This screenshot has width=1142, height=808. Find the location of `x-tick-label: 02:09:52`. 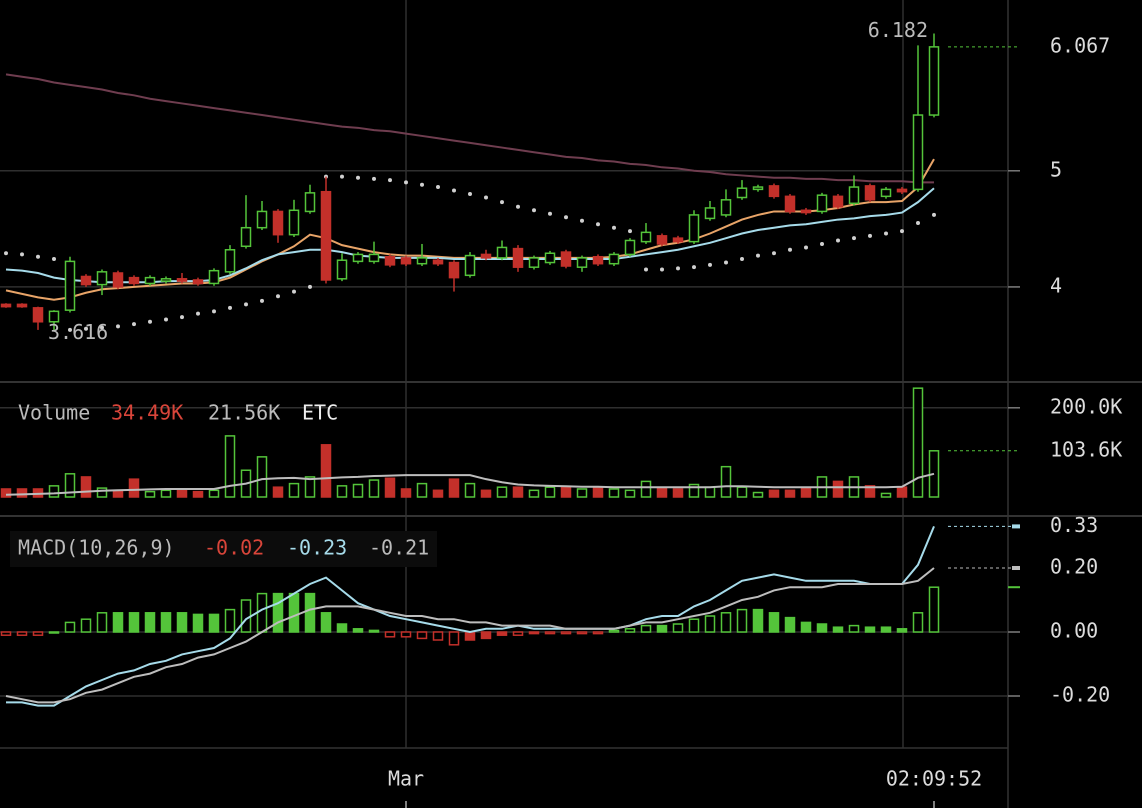

x-tick-label: 02:09:52 is located at coordinates (934, 779).